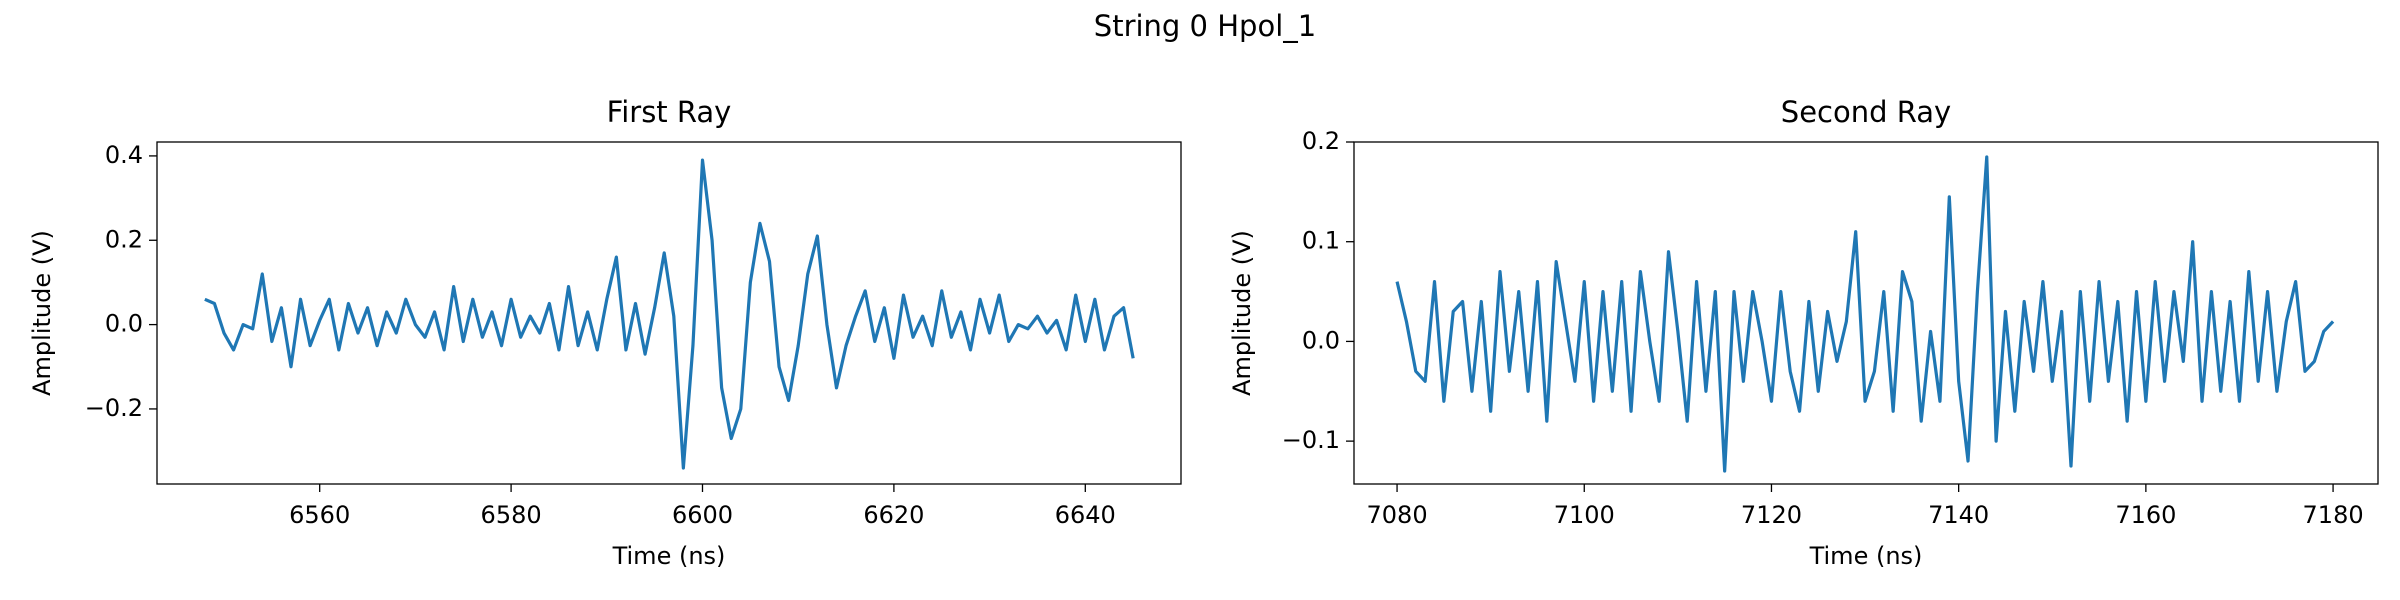  I want to click on x-tick-label: 6640, so click(1085, 515).